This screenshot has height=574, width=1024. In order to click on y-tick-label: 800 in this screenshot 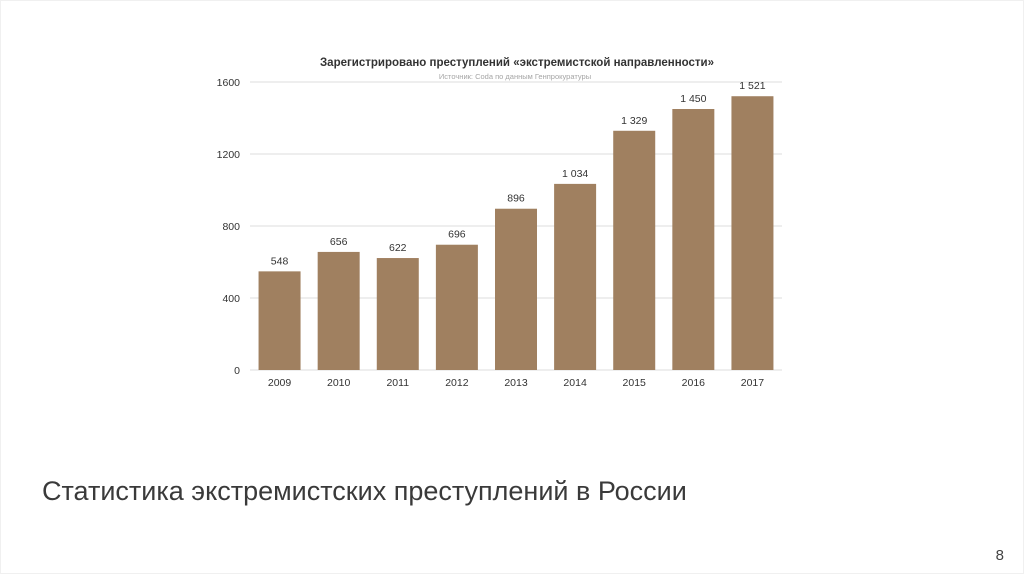, I will do `click(231, 227)`.